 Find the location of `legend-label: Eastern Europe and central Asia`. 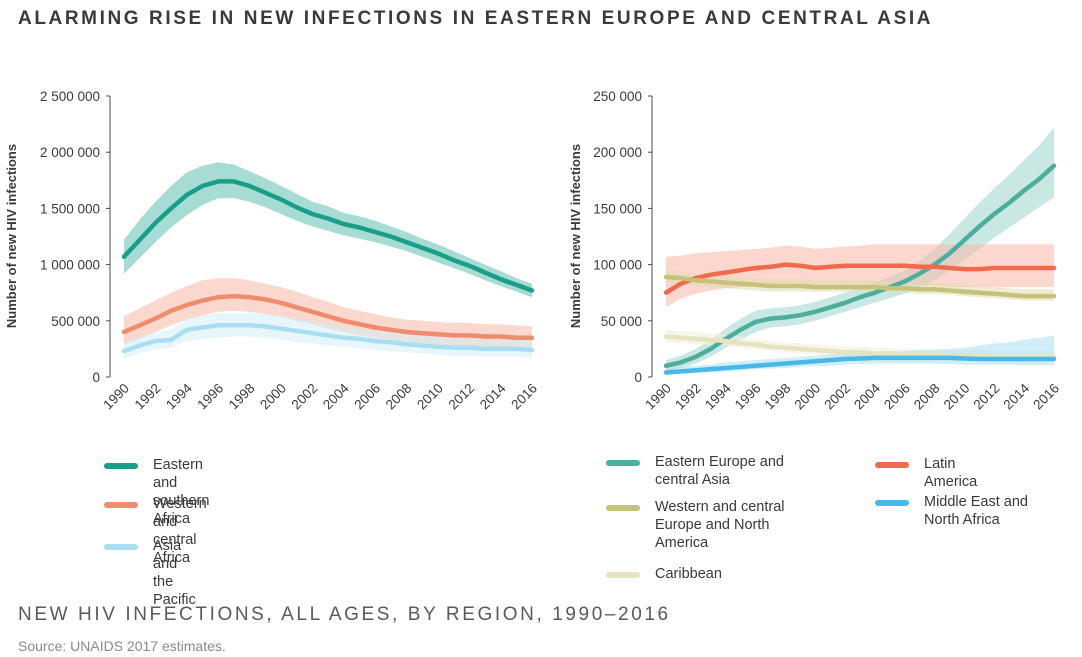

legend-label: Eastern Europe and central Asia is located at coordinates (719, 471).